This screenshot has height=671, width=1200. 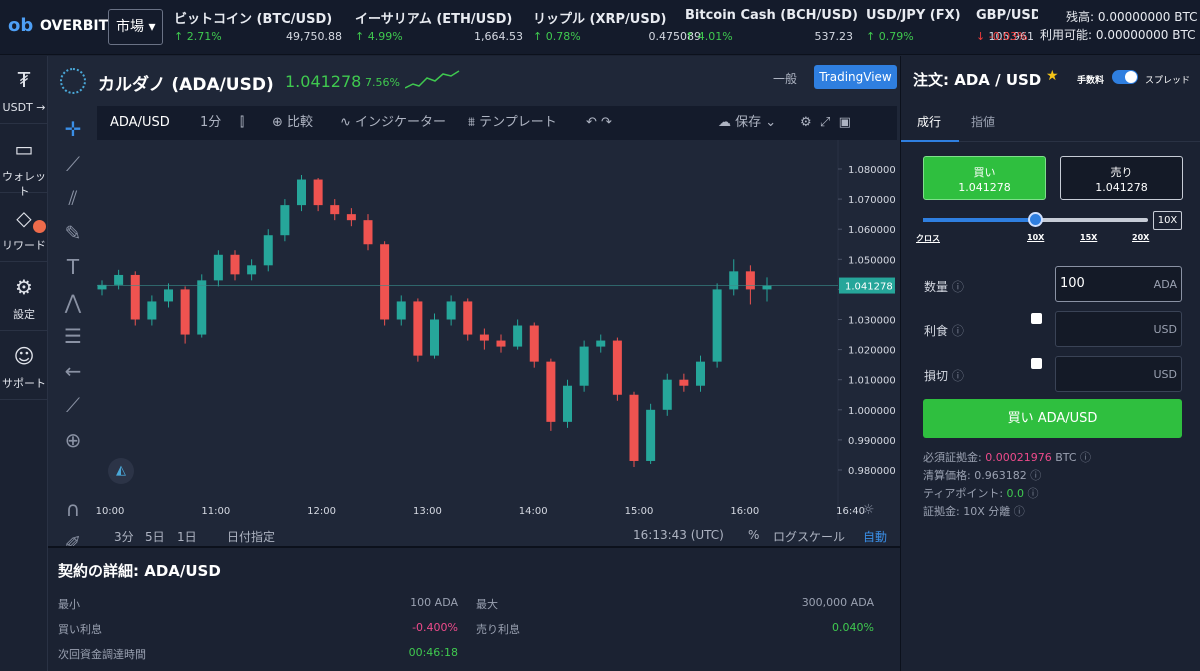 I want to click on ticker: ビットコイン (BTC/USD) ↑ 2.71% 49,750.88, so click(x=262, y=28).